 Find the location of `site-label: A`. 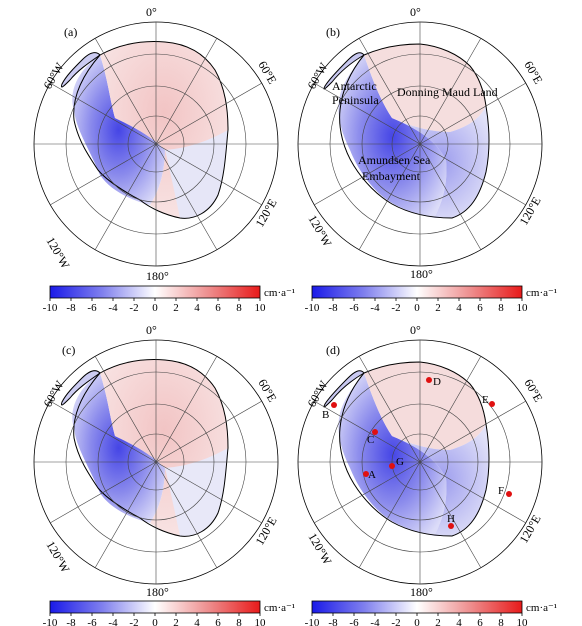

site-label: A is located at coordinates (372, 475).